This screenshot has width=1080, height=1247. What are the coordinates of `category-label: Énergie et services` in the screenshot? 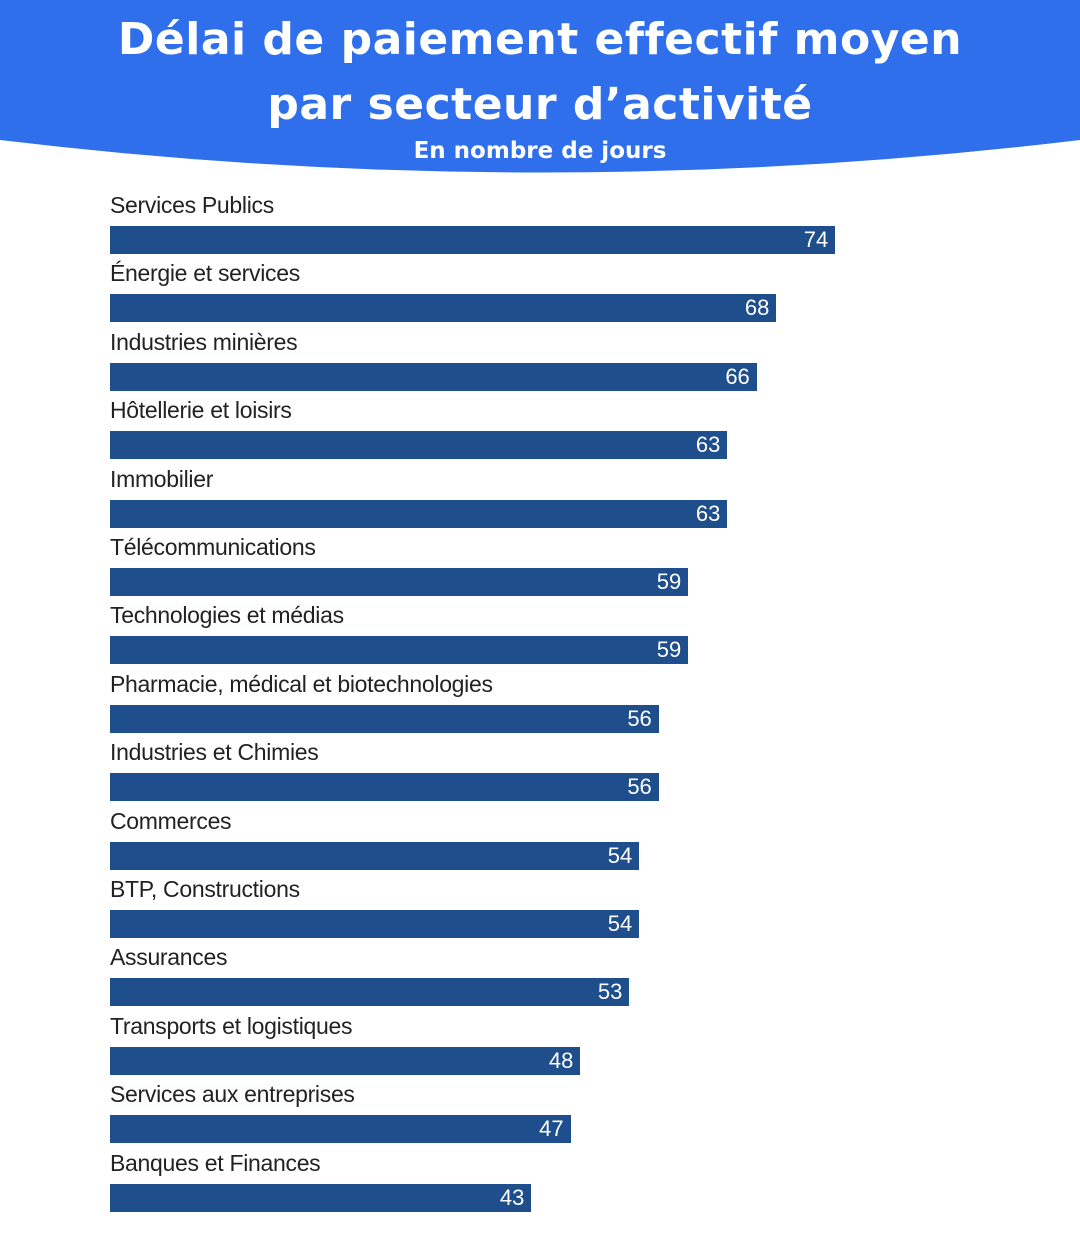 It's located at (205, 273).